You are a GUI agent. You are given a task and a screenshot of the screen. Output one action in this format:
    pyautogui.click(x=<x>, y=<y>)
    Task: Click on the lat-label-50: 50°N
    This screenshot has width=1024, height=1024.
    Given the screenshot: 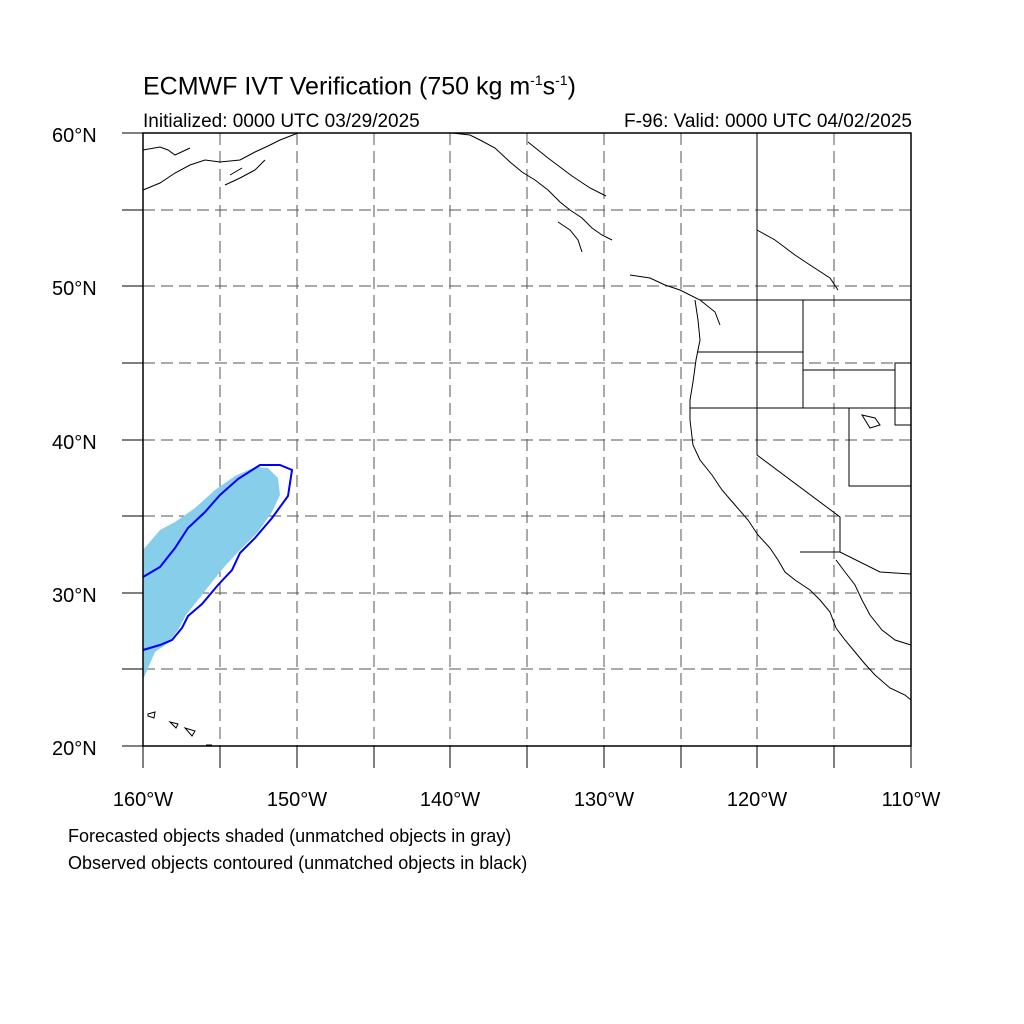 What is the action you would take?
    pyautogui.click(x=74, y=289)
    